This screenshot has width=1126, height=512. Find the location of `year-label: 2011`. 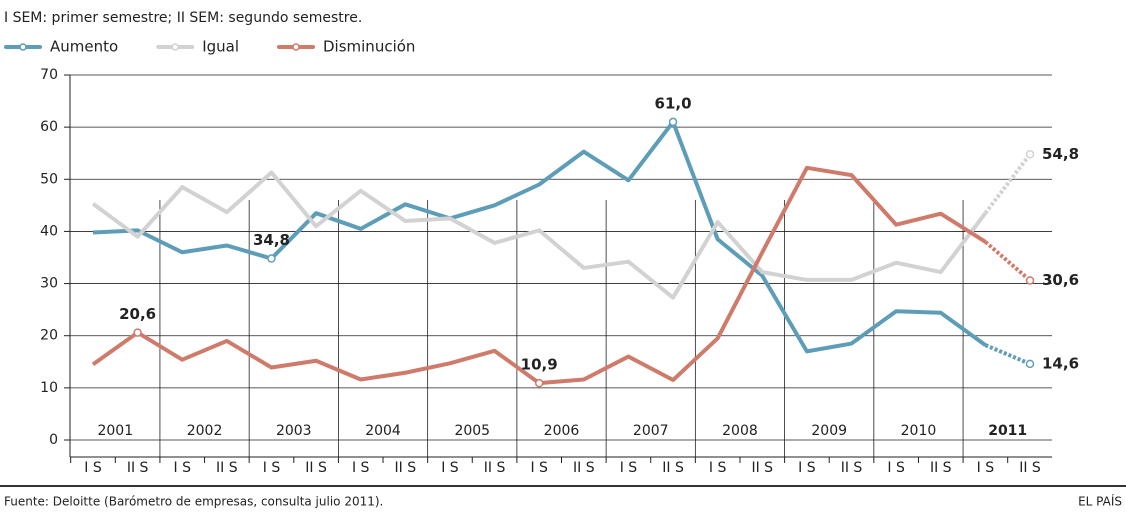

year-label: 2011 is located at coordinates (1007, 431).